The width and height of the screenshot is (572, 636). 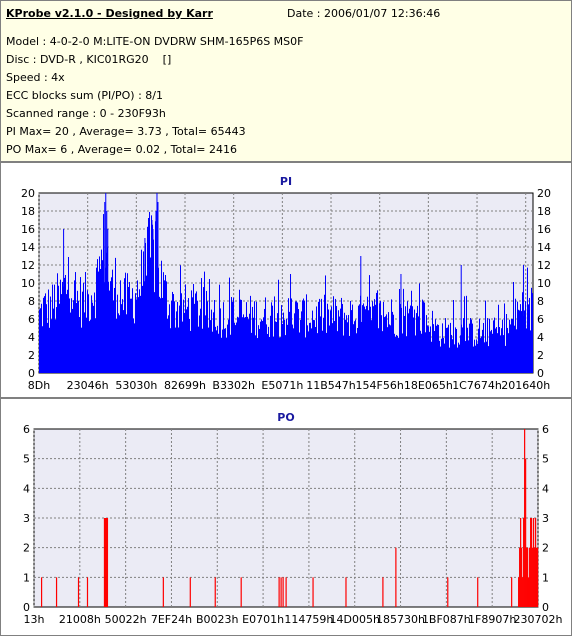 I want to click on y-tick-label-right: 20, so click(x=544, y=193).